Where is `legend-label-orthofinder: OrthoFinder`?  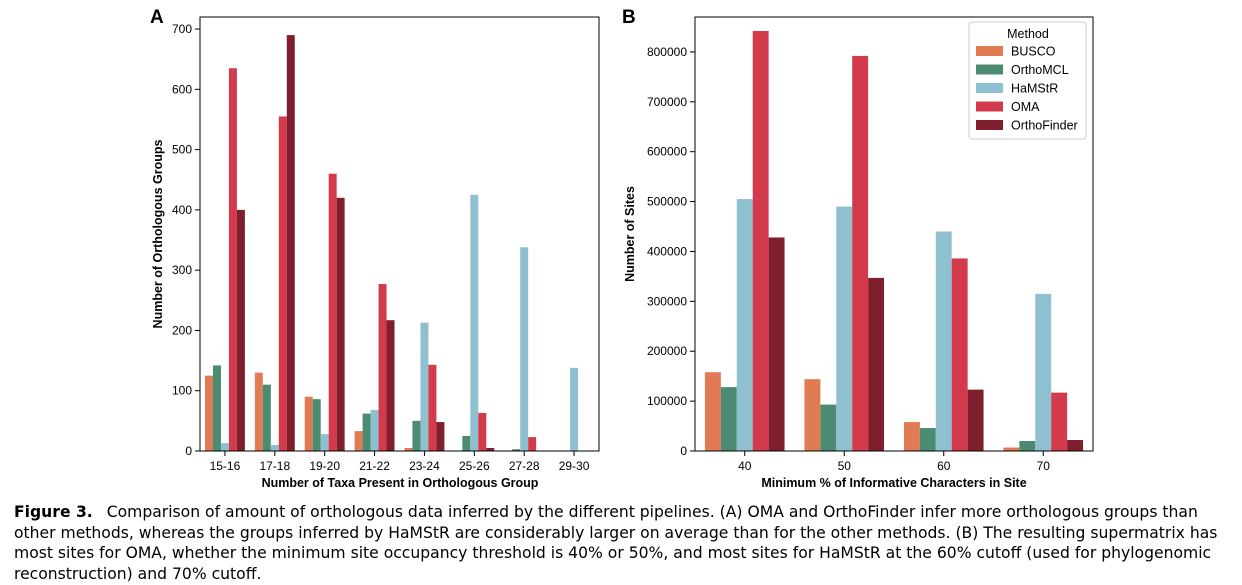
legend-label-orthofinder: OrthoFinder is located at coordinates (1044, 126).